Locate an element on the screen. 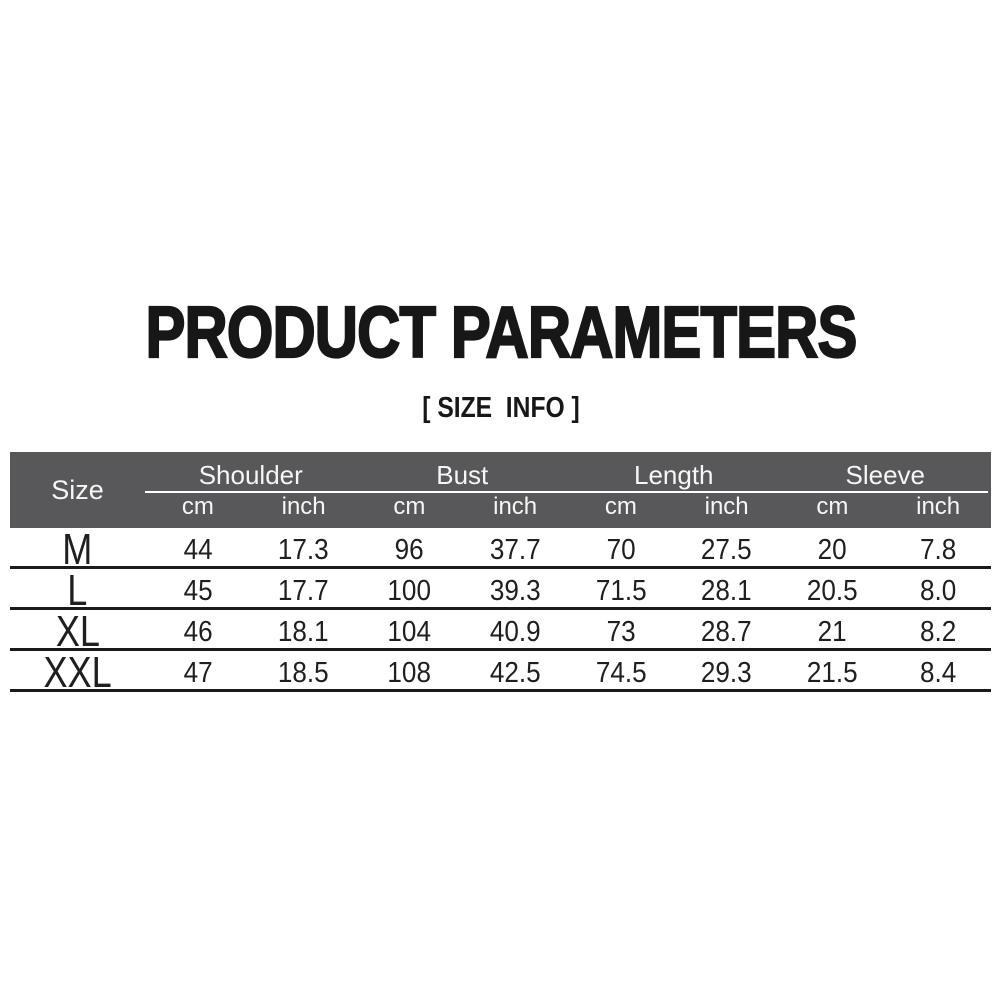  value-cell: 8.2 is located at coordinates (938, 632).